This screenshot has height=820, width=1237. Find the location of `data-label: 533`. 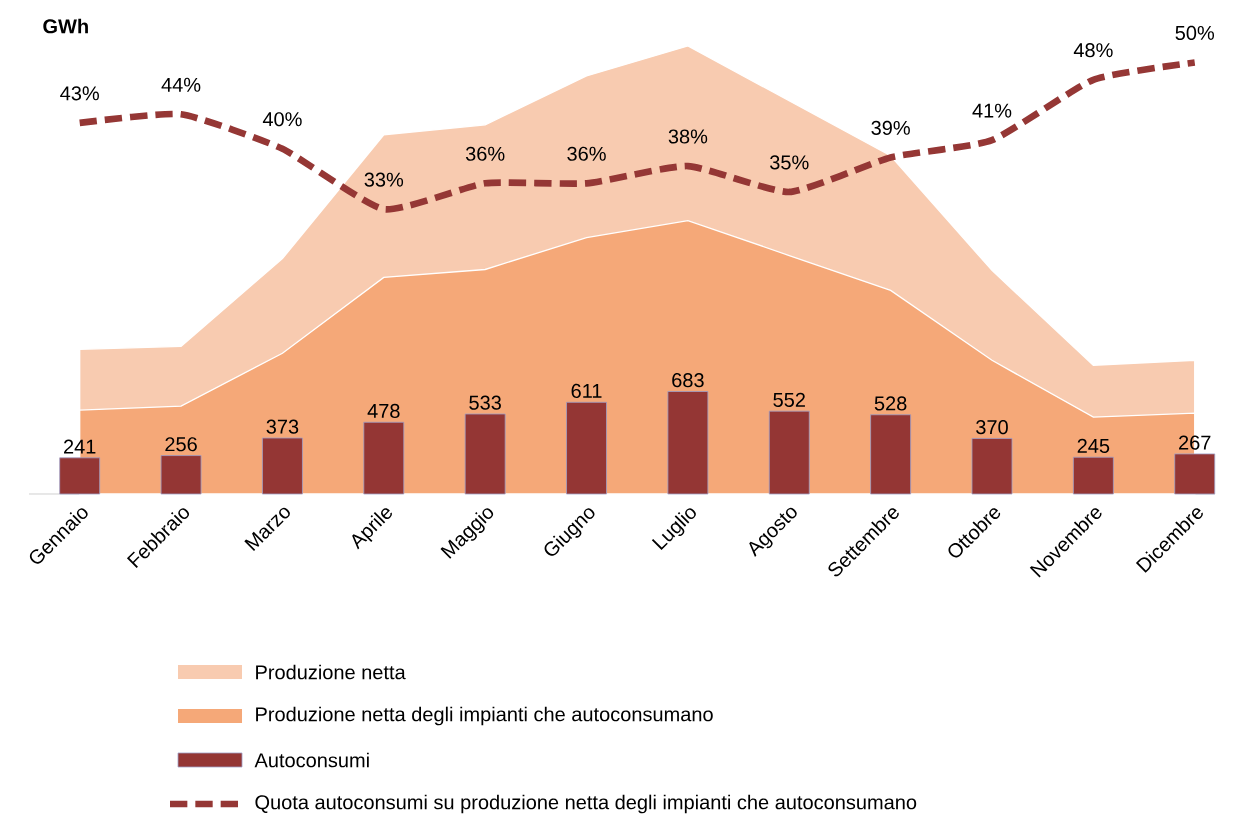

data-label: 533 is located at coordinates (485, 402).